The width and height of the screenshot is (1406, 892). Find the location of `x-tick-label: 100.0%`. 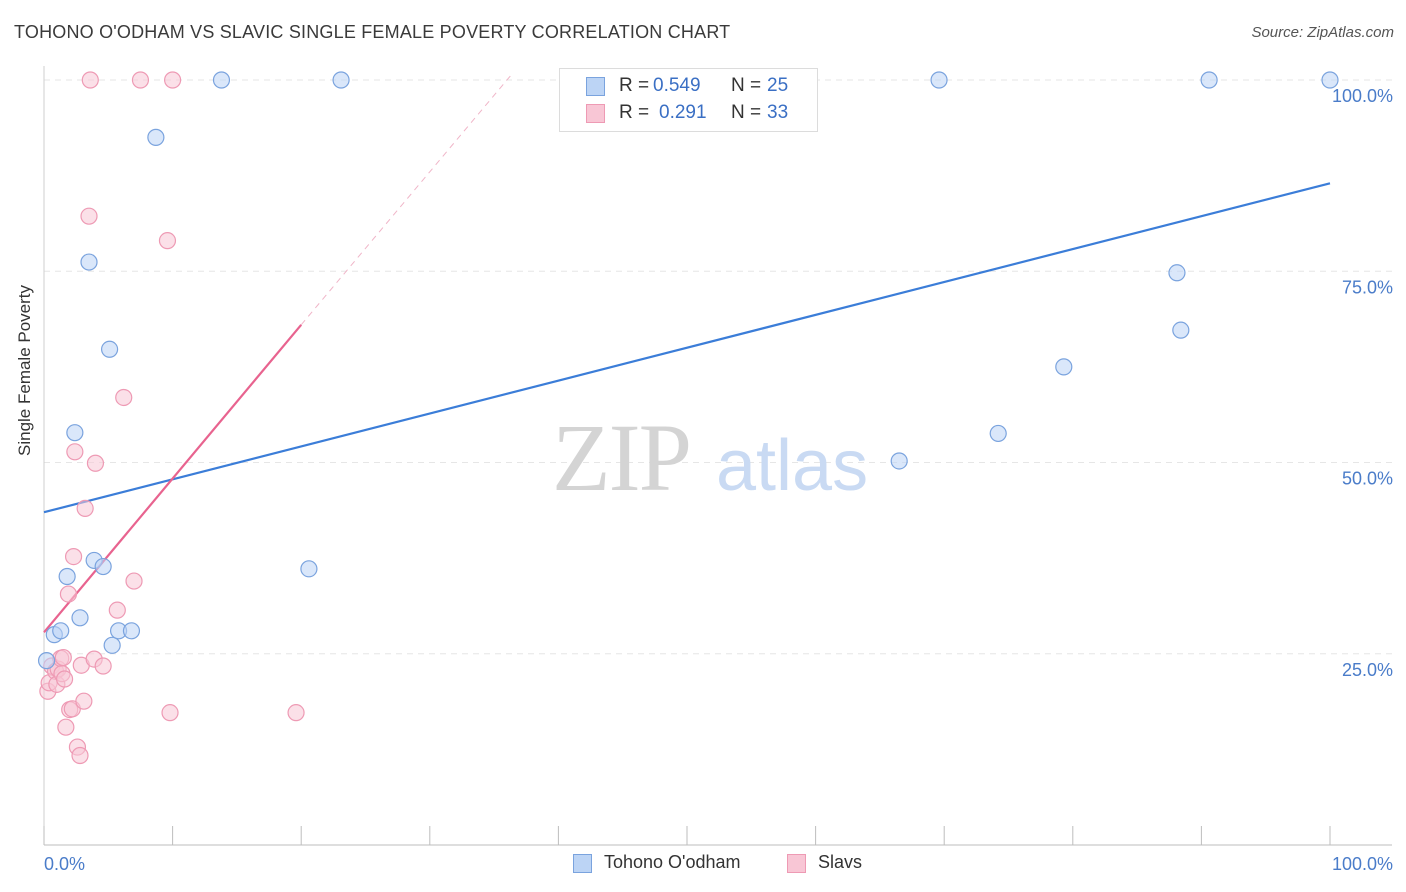

x-tick-label: 100.0% is located at coordinates (1362, 864).